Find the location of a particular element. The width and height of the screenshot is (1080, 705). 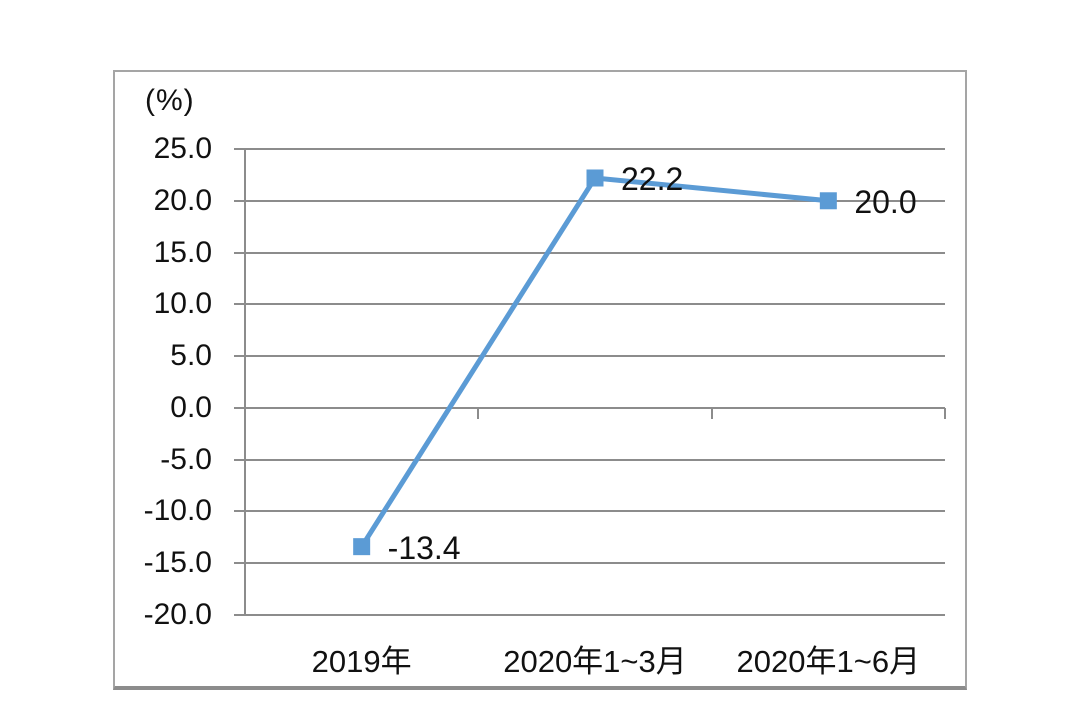

x-category-label: 2020年1~3月 is located at coordinates (595, 661).